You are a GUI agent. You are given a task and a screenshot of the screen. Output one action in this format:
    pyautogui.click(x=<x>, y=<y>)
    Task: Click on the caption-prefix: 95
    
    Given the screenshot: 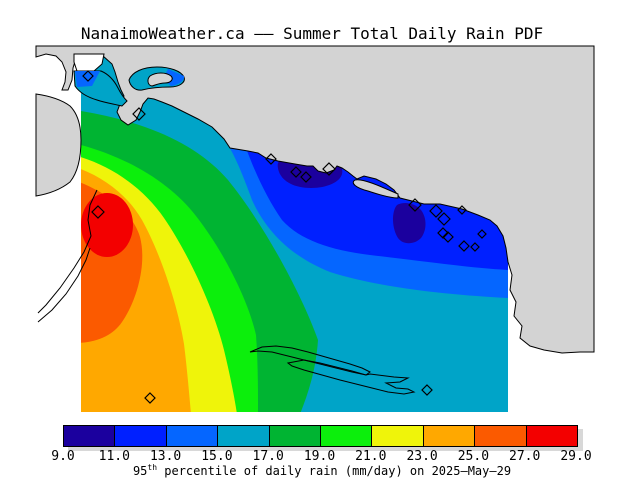 What is the action you would take?
    pyautogui.click(x=140, y=471)
    